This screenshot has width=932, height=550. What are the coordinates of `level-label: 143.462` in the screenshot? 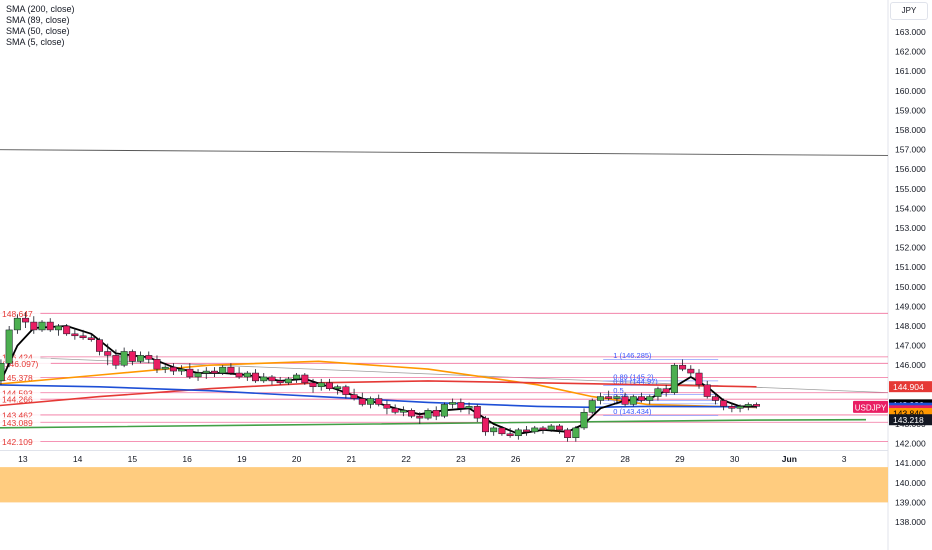 It's located at (17, 415).